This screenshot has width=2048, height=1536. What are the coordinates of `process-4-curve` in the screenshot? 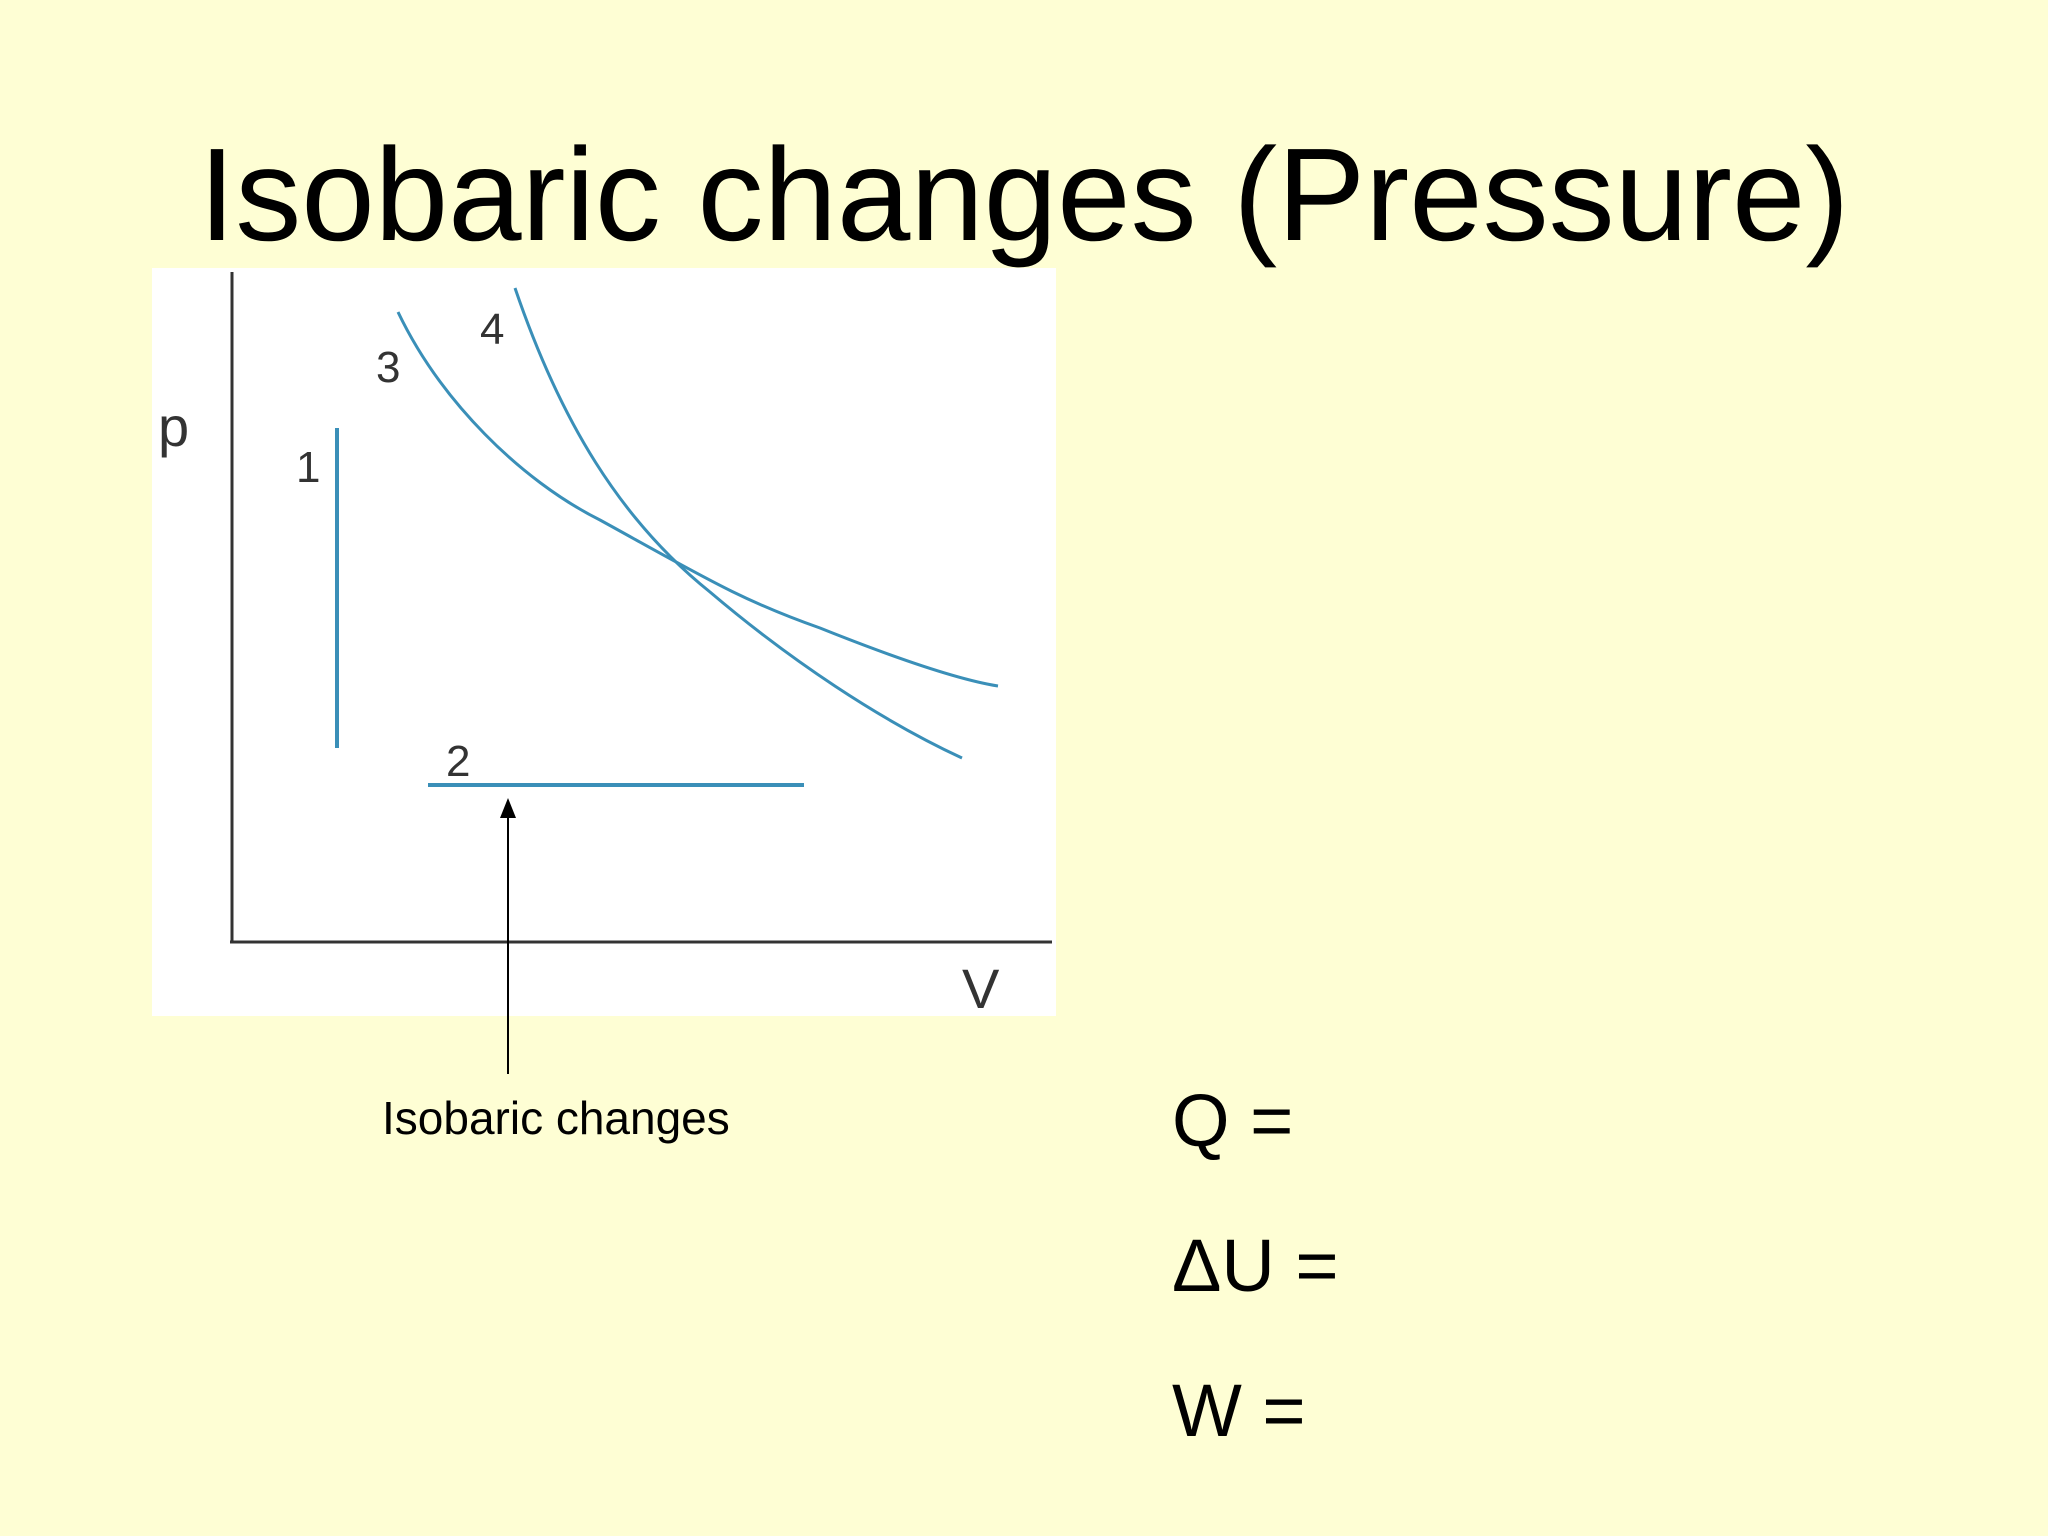 It's located at (738, 523).